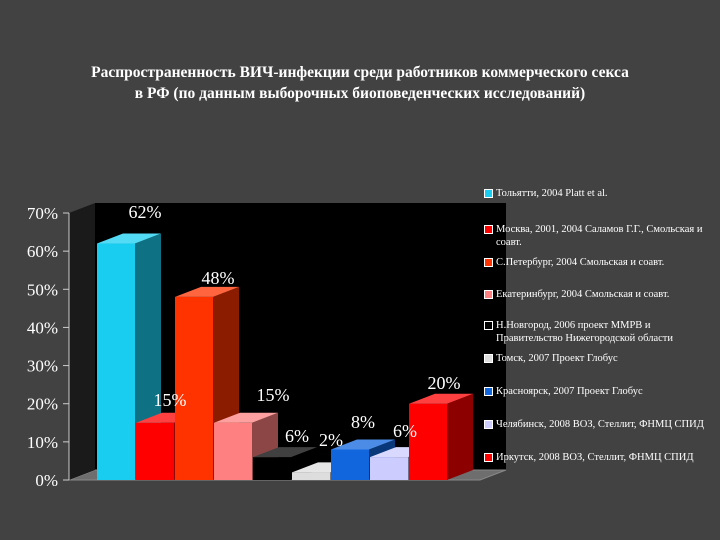  I want to click on legend-label-3: С.Петербург, 2004 Смольская и соавт., so click(580, 262).